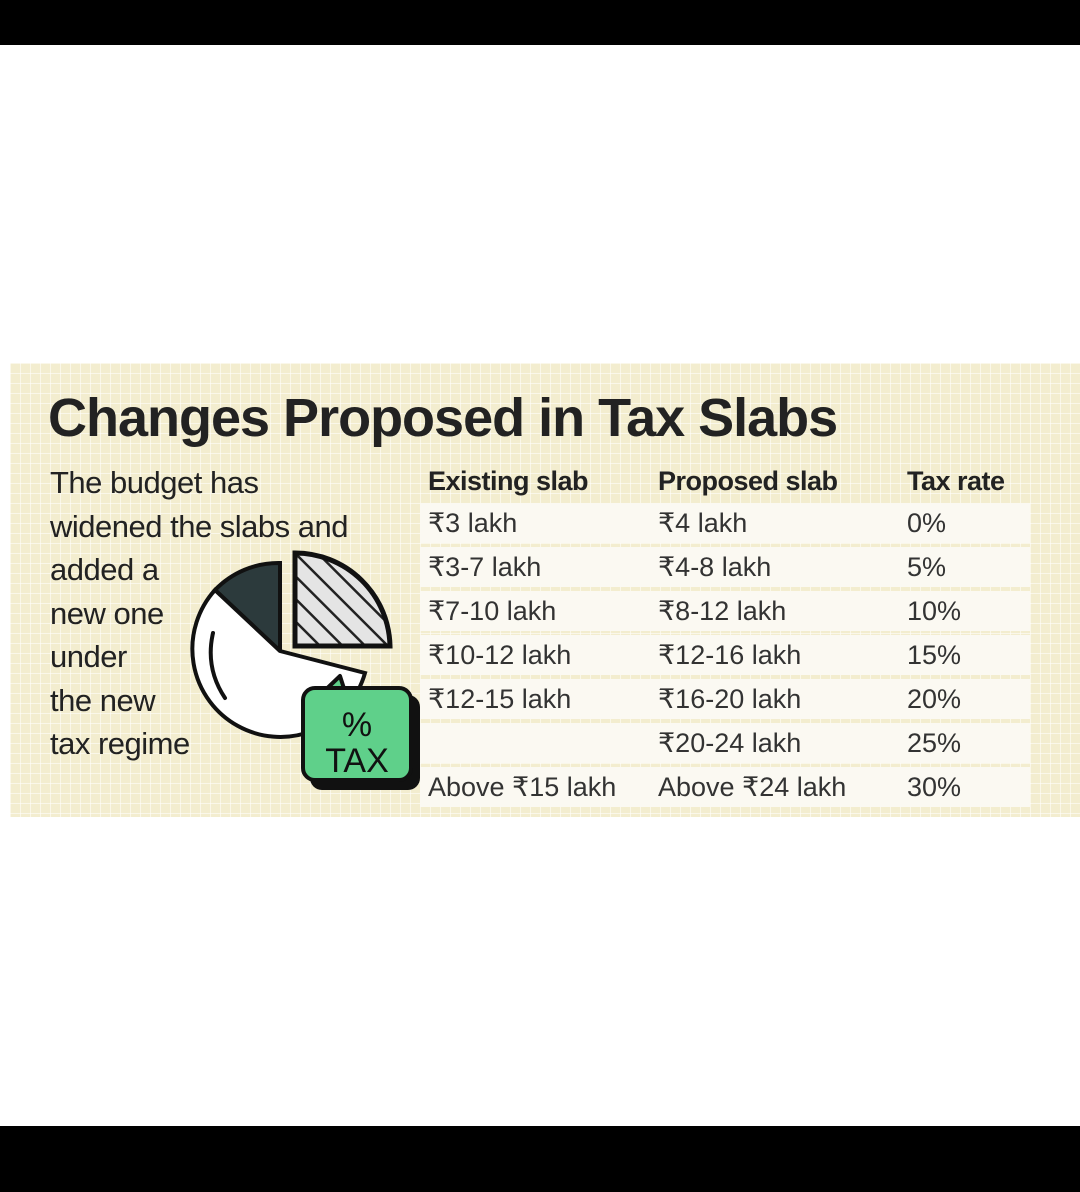 This screenshot has height=1192, width=1080. I want to click on existing-slab-cell: ₹10-12 lakh, so click(500, 654).